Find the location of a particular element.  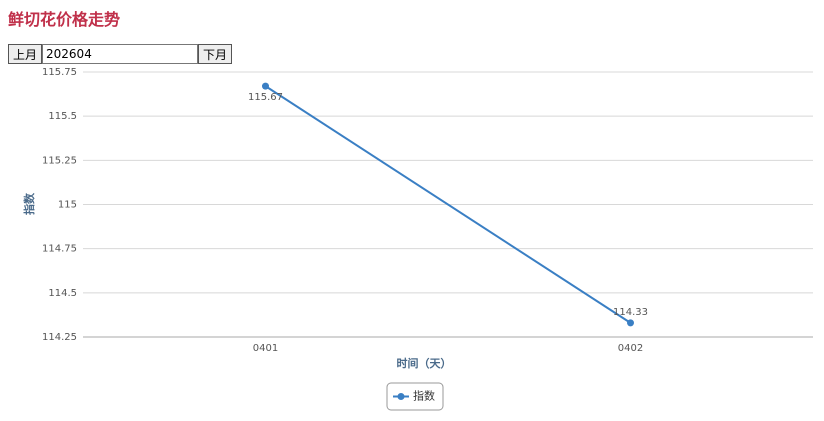

y-tick-label: 115.5 is located at coordinates (62, 116).